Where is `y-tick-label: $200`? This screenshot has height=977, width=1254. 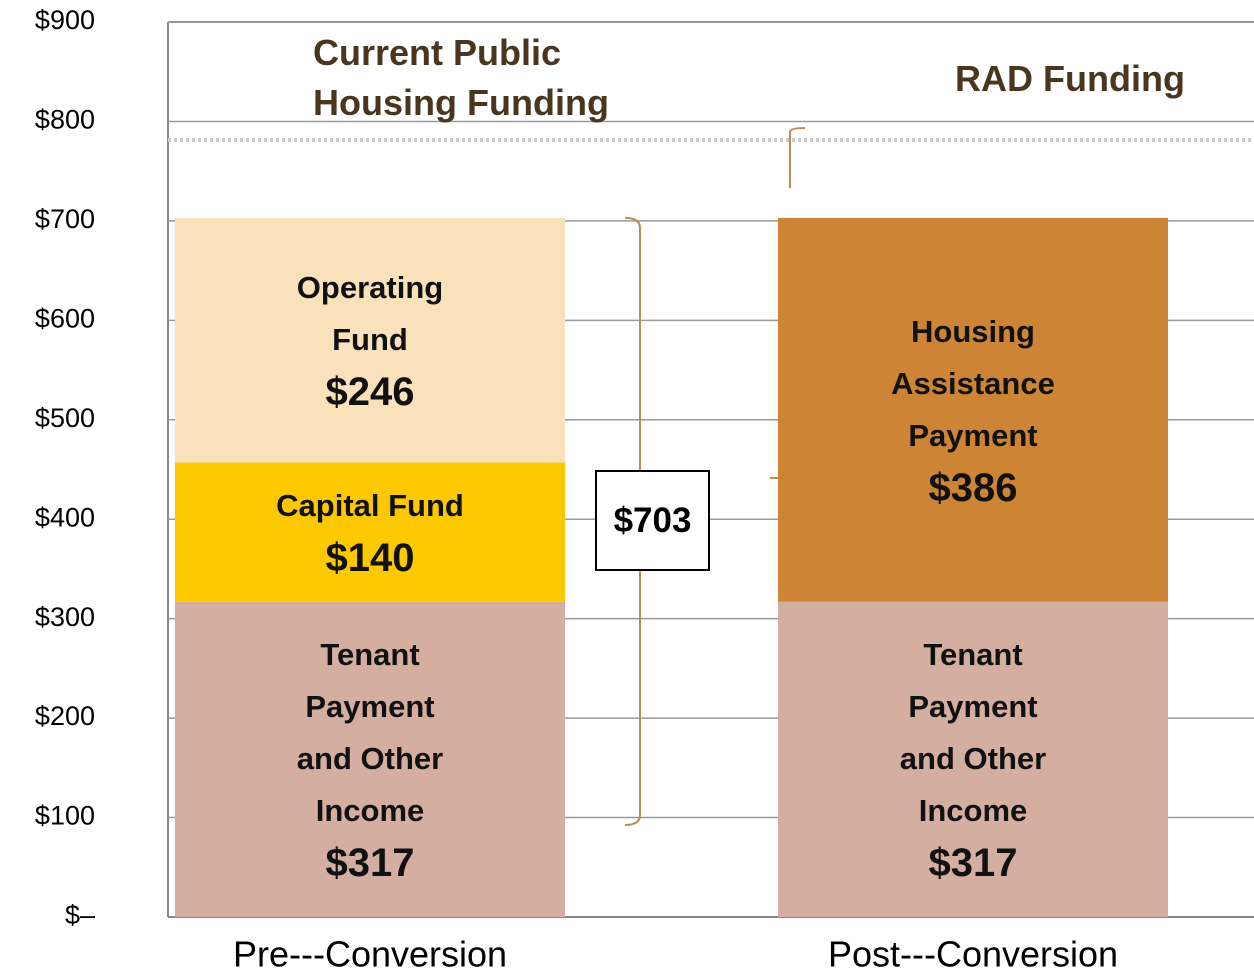 y-tick-label: $200 is located at coordinates (65, 716).